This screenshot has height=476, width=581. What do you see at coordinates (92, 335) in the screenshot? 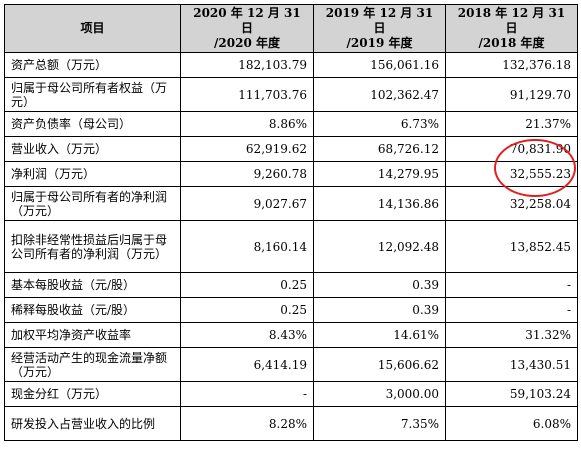
I see `row-label: 加权平均净资产收益率` at bounding box center [92, 335].